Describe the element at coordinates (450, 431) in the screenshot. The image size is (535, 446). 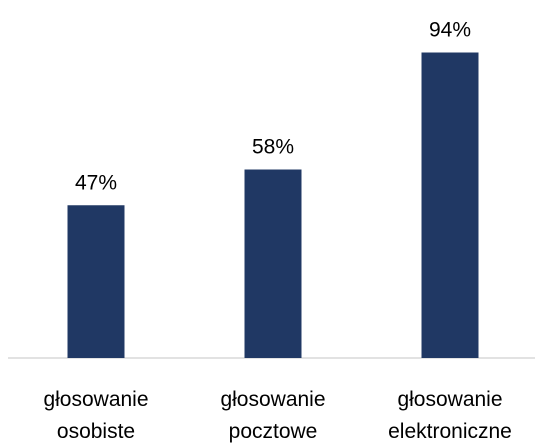
I see `category-label-3-line-2: elektroniczne` at that location.